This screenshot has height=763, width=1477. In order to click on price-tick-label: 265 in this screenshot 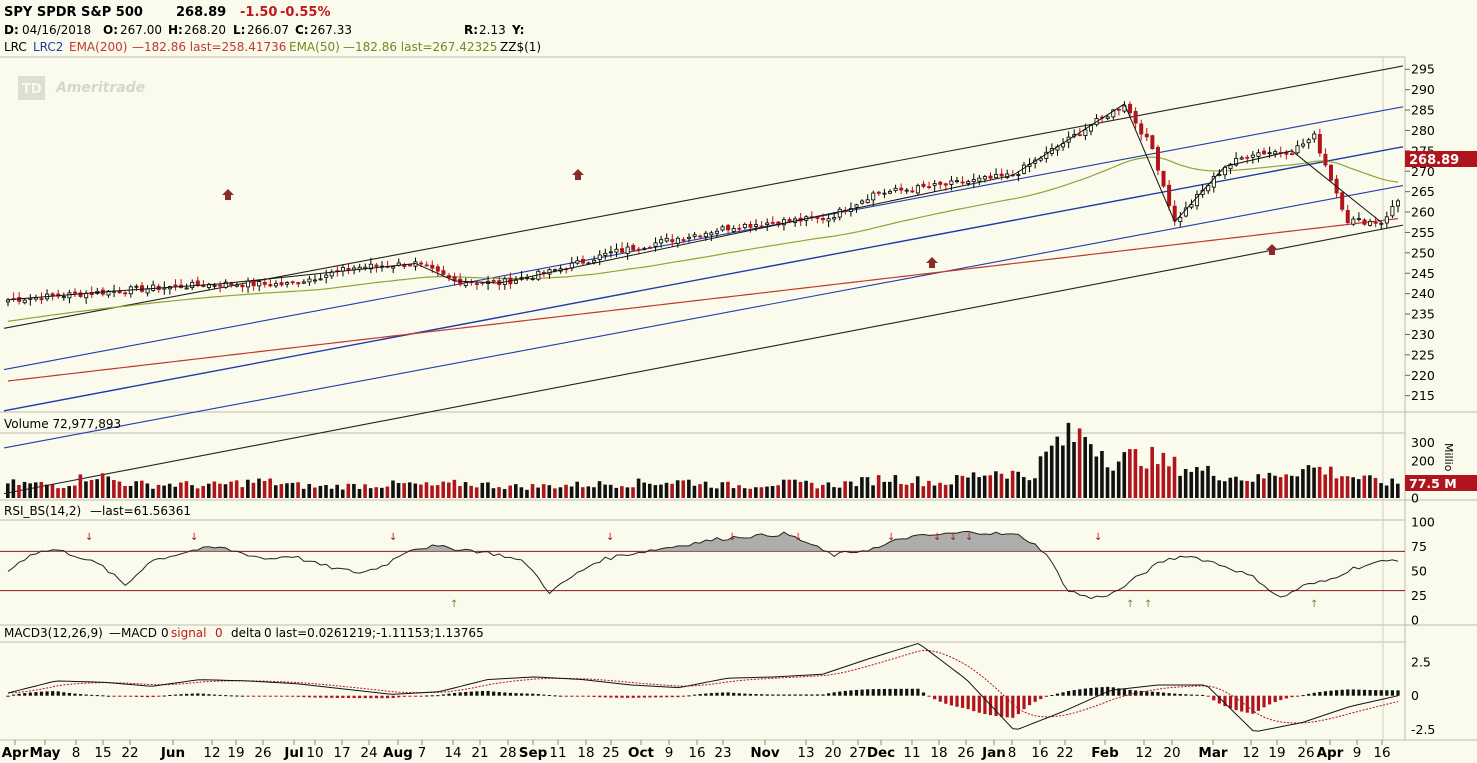, I will do `click(1423, 191)`.